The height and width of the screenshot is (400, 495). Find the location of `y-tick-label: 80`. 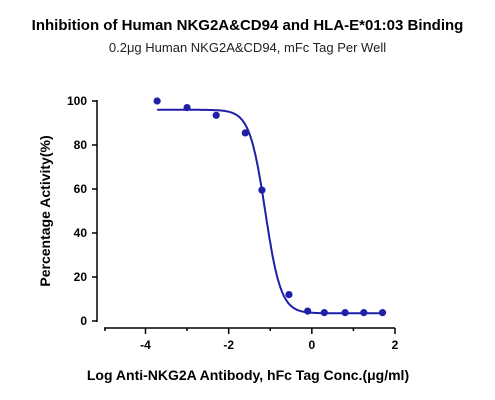

y-tick-label: 80 is located at coordinates (81, 145).